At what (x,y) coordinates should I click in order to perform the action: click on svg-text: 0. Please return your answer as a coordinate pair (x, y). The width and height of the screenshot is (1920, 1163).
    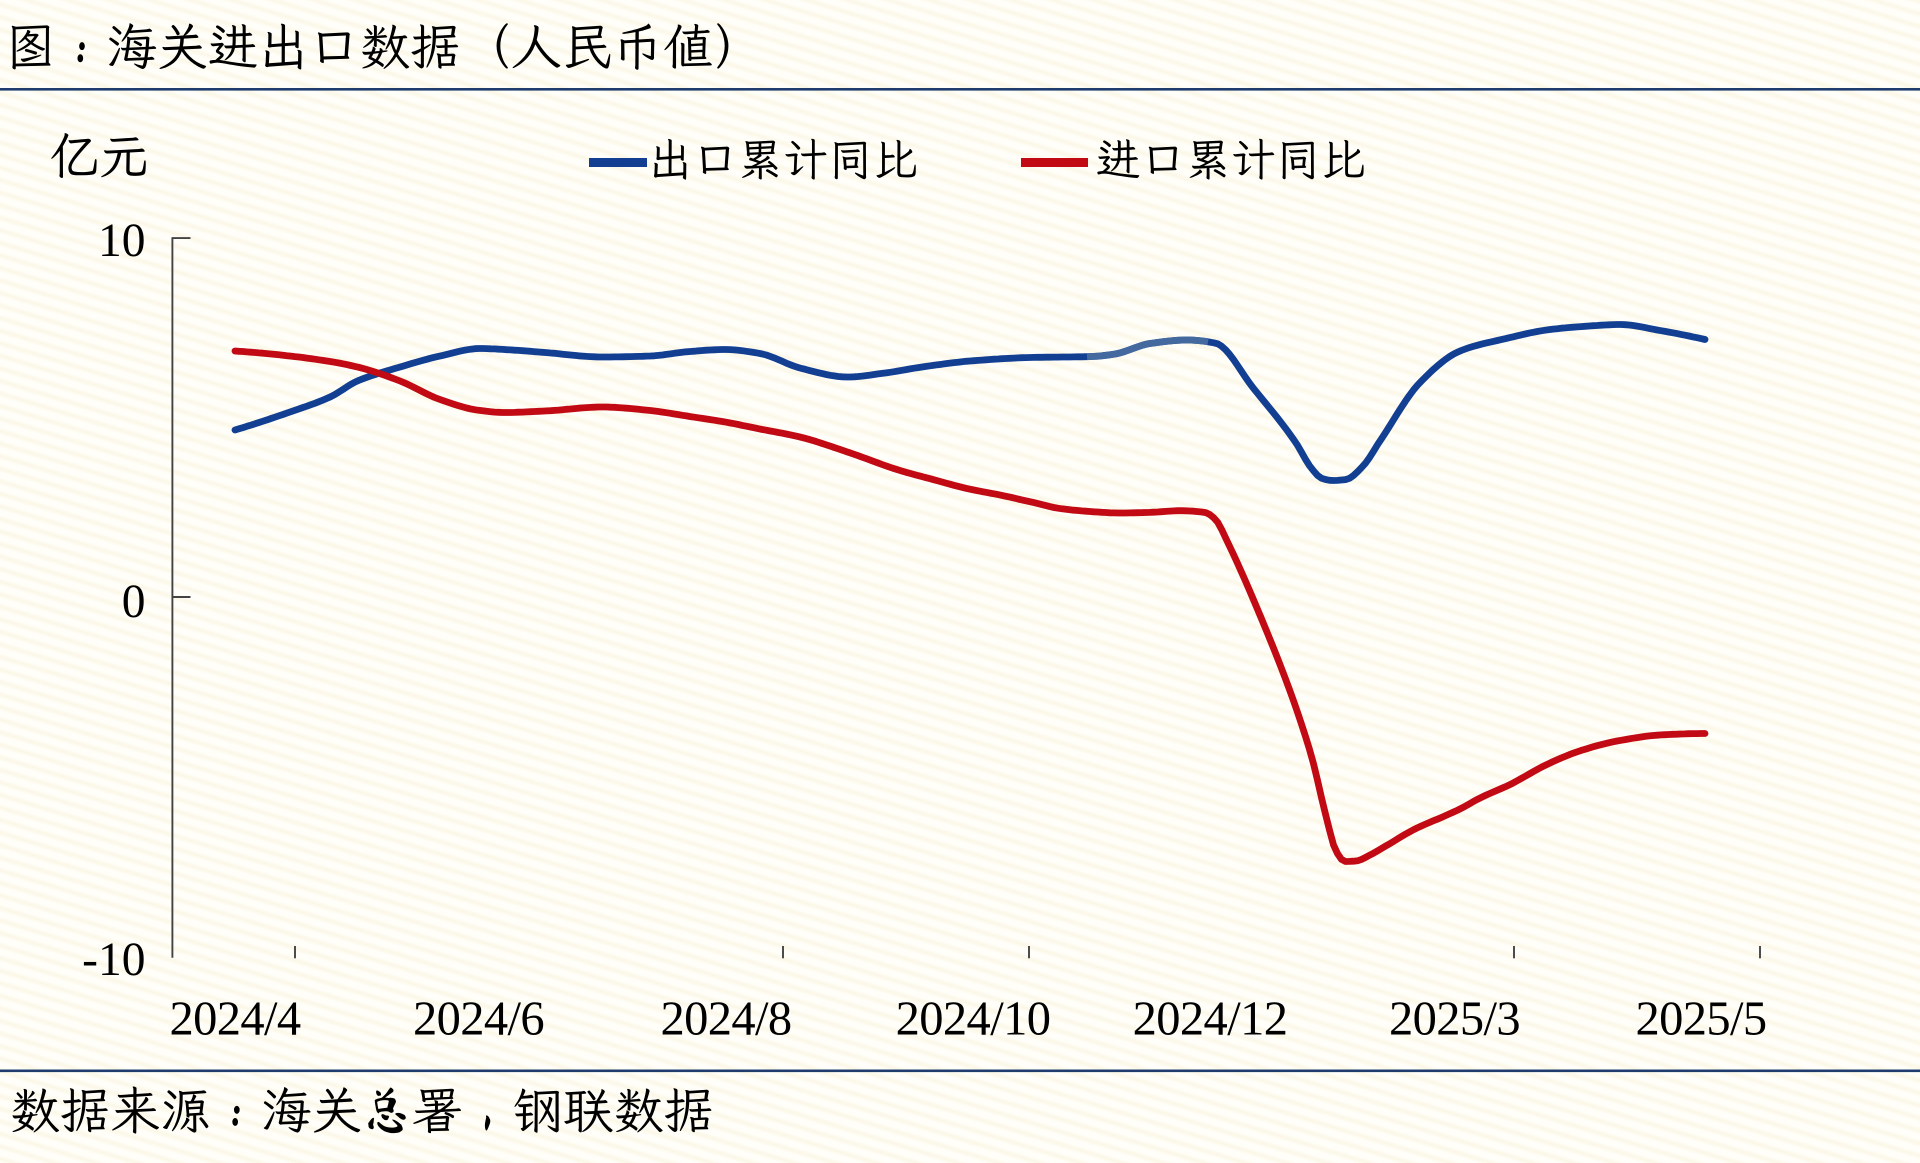
    Looking at the image, I should click on (134, 602).